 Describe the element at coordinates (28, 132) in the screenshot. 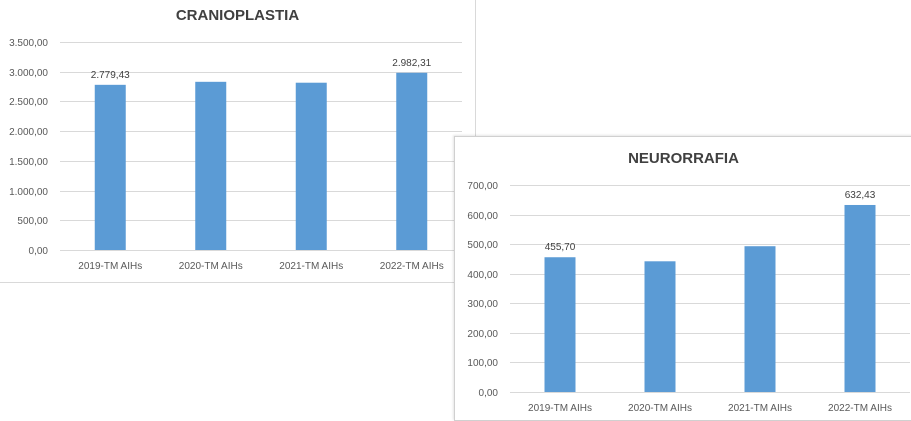

I see `y-tick-label: 2.000,00` at that location.